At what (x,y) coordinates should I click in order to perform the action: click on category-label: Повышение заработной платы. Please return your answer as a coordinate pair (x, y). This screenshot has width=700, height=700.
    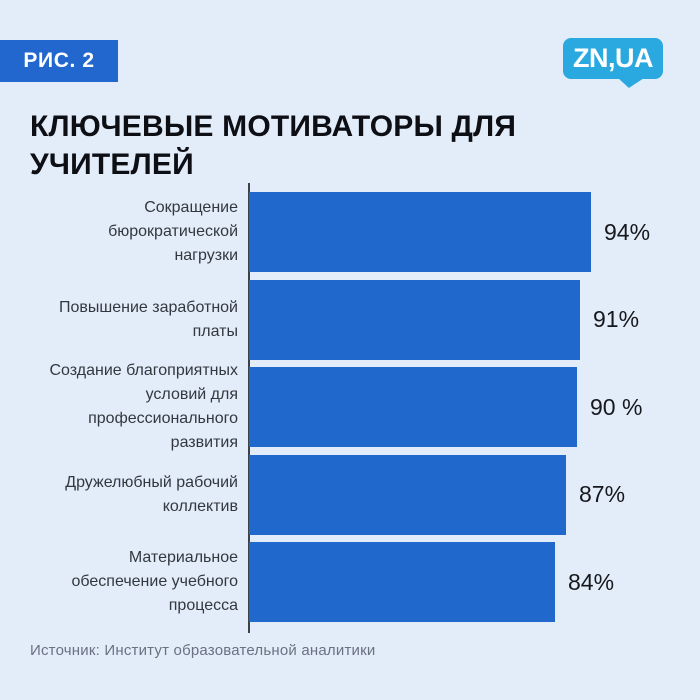
    Looking at the image, I should click on (148, 319).